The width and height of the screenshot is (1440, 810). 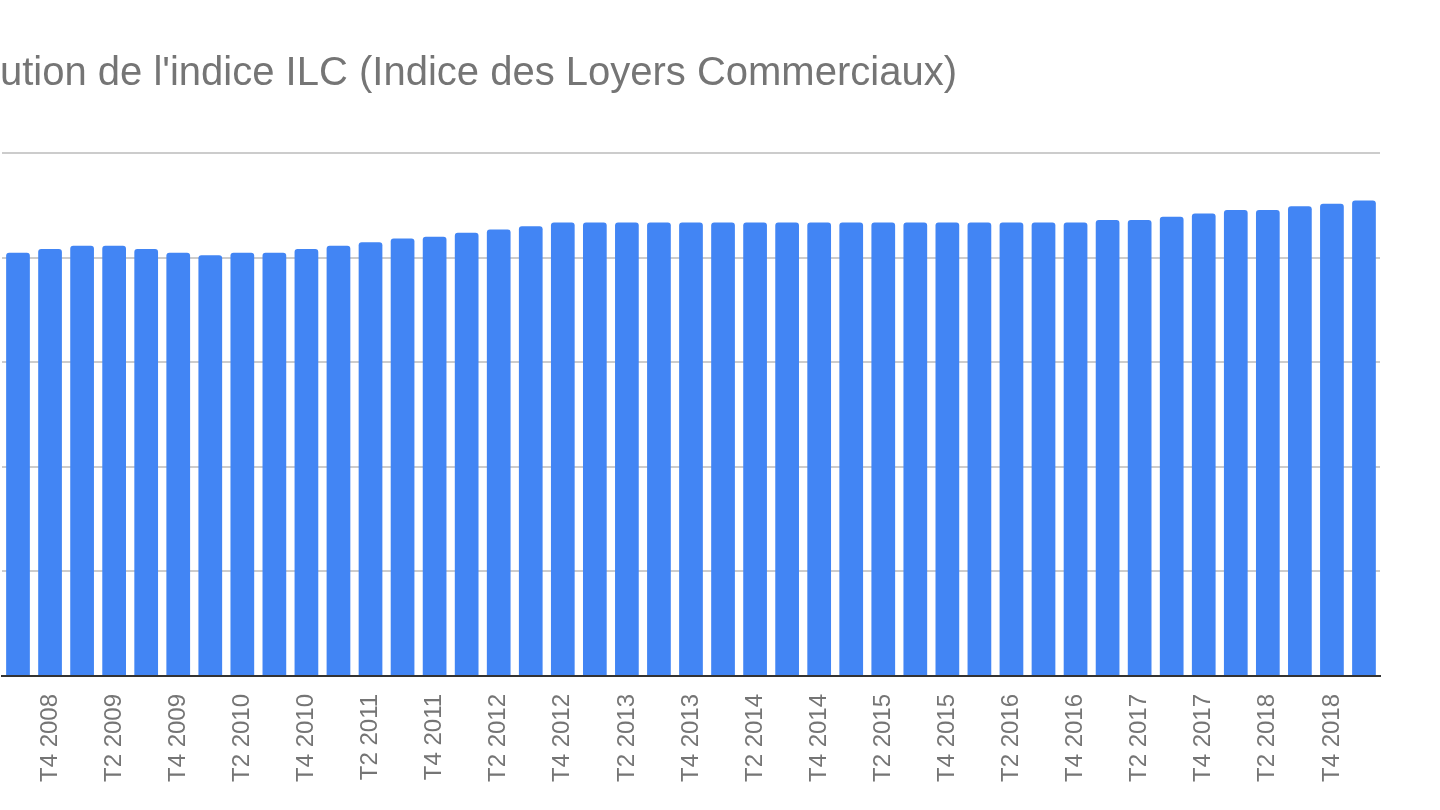 I want to click on x-tick-label: T4 2011, so click(x=433, y=737).